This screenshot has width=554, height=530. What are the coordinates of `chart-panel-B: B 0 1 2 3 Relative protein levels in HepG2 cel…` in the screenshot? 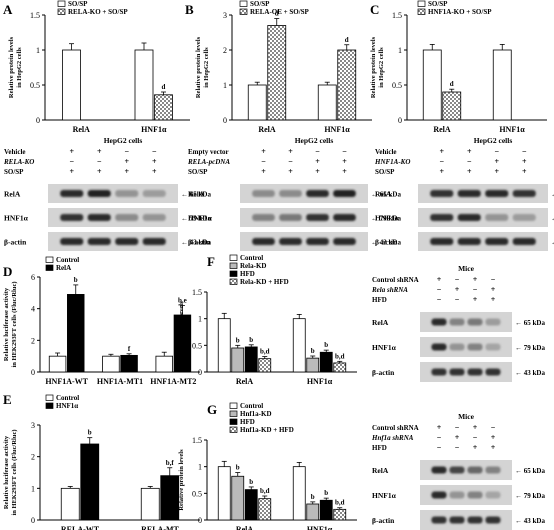 It's located at (278, 67).